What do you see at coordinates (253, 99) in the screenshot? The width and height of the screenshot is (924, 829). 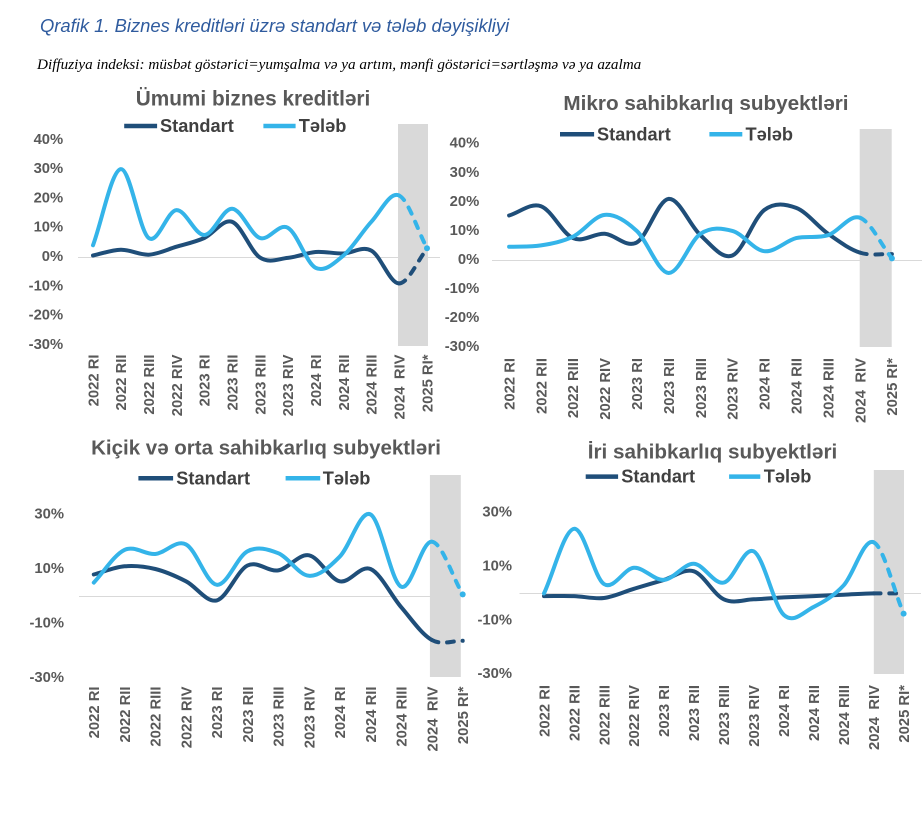 I see `svg-text: Ümumi biznes kreditləri` at bounding box center [253, 99].